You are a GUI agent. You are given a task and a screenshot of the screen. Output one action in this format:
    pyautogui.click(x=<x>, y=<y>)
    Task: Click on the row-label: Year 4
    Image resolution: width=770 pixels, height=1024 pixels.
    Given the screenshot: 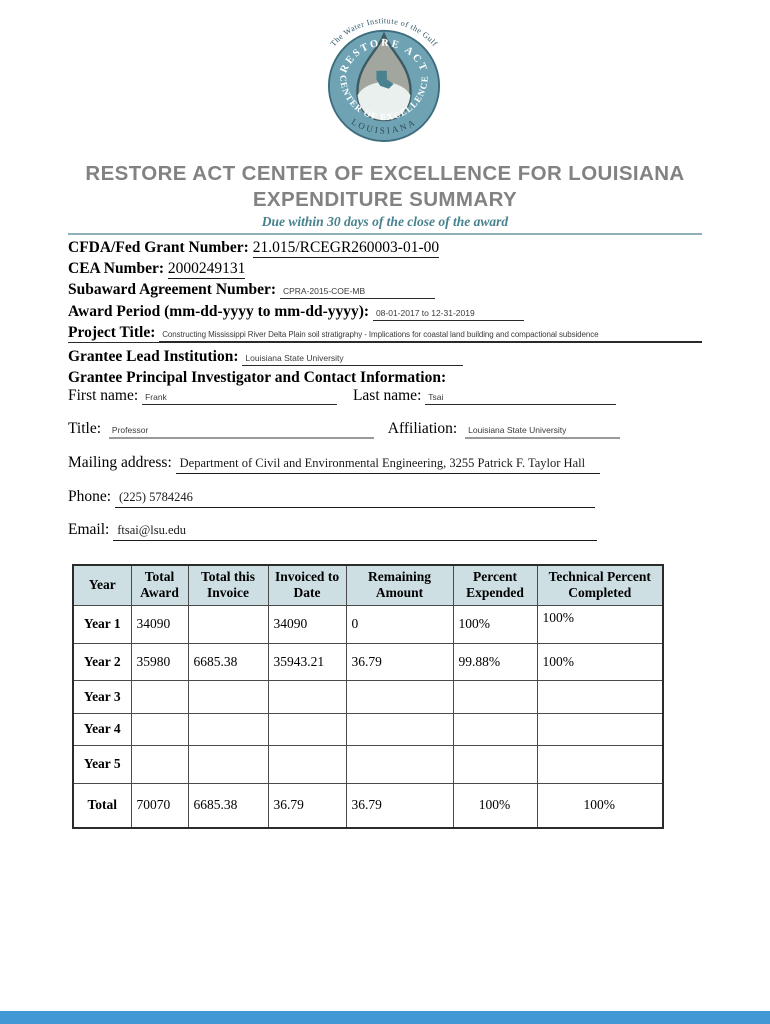 What is the action you would take?
    pyautogui.click(x=102, y=729)
    